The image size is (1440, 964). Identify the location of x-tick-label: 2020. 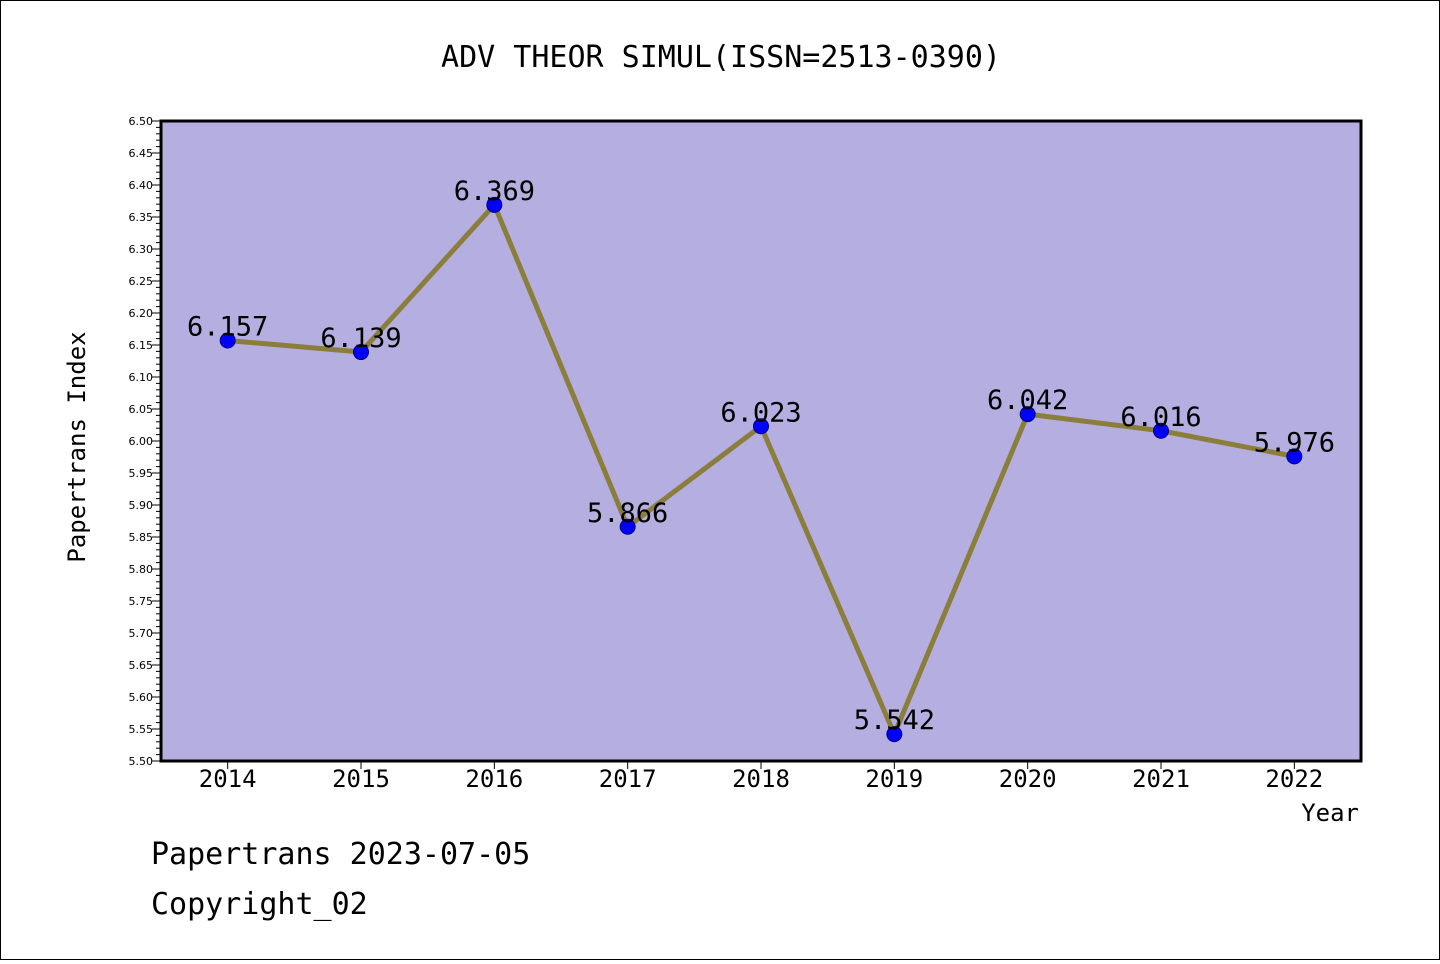
(1028, 779).